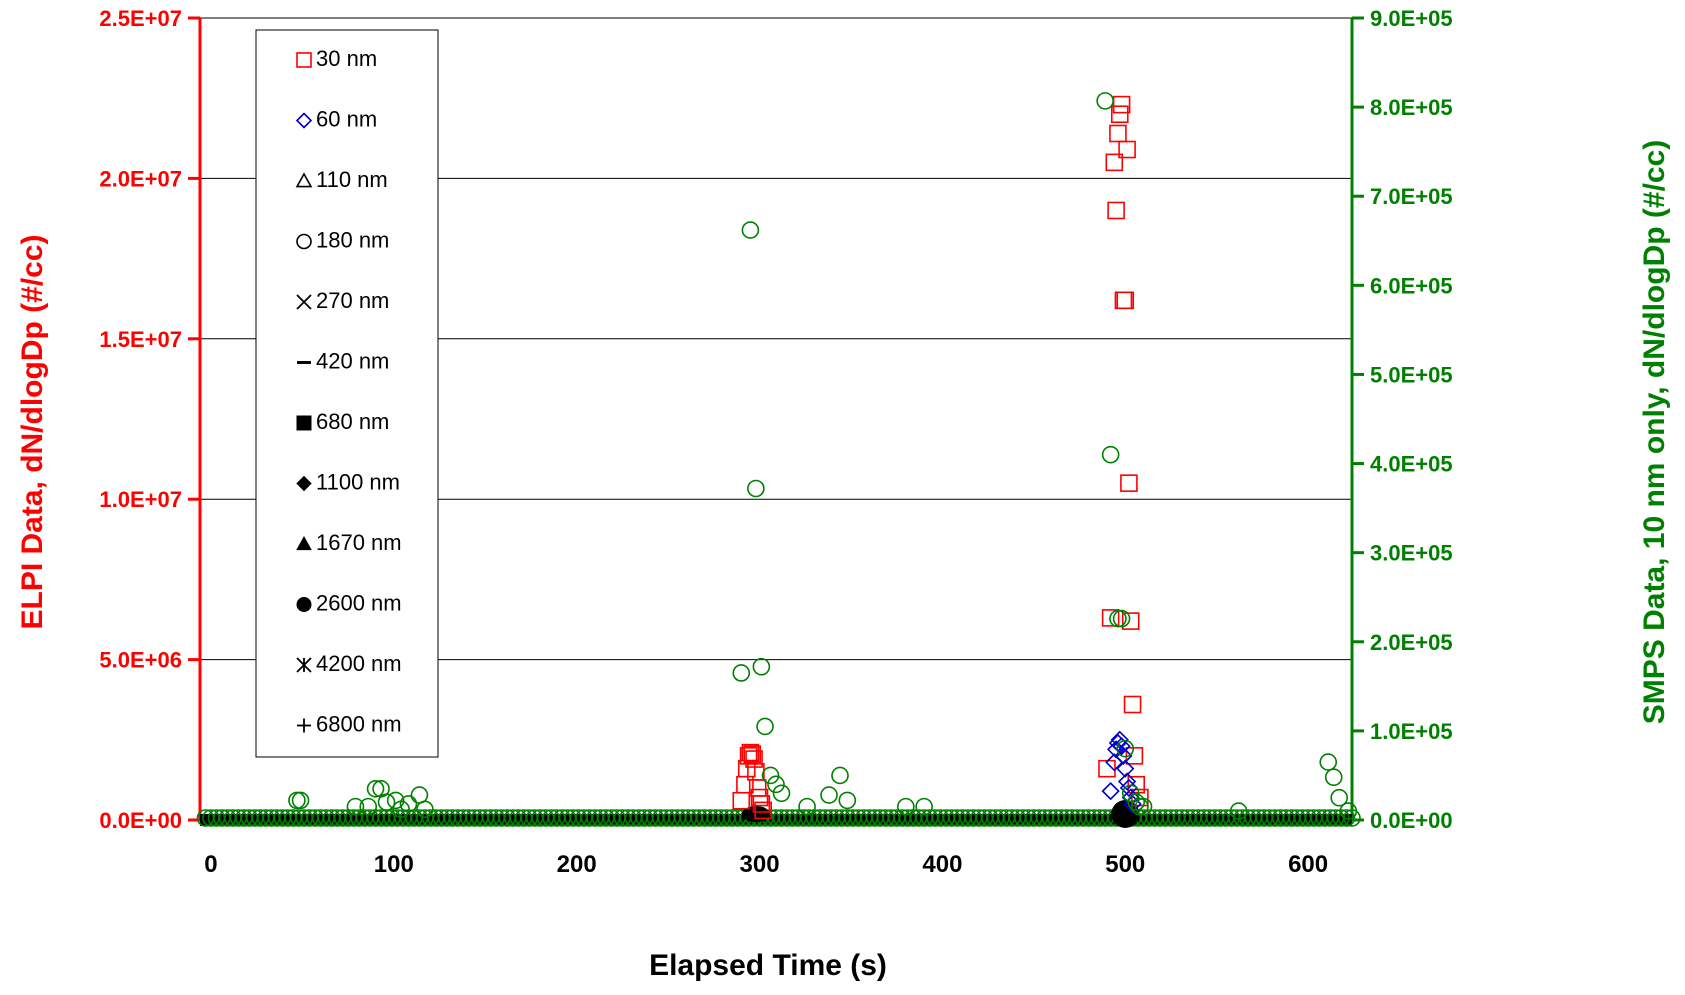 Image resolution: width=1685 pixels, height=995 pixels. What do you see at coordinates (346, 119) in the screenshot?
I see `legend-label: 60 nm` at bounding box center [346, 119].